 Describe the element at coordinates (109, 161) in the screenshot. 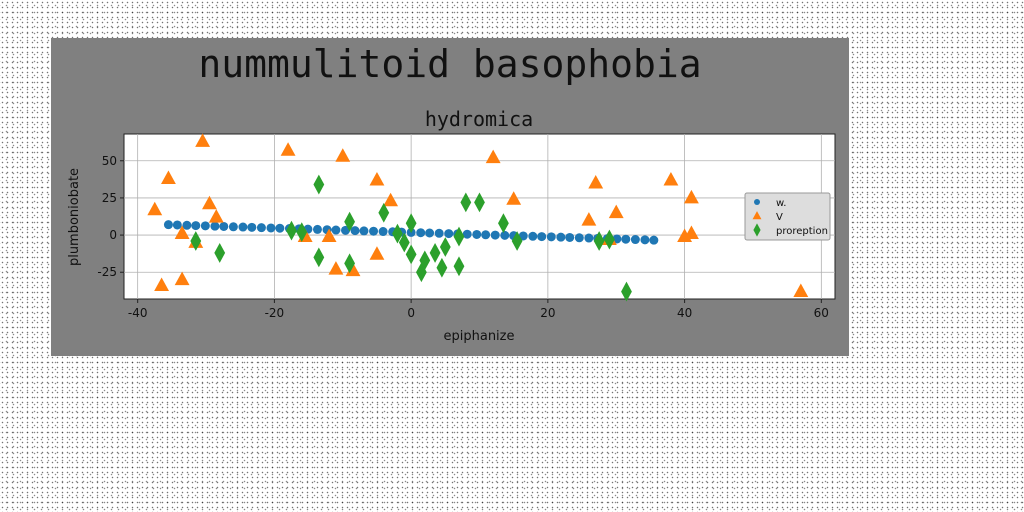

I see `y-tick-label: 50` at that location.